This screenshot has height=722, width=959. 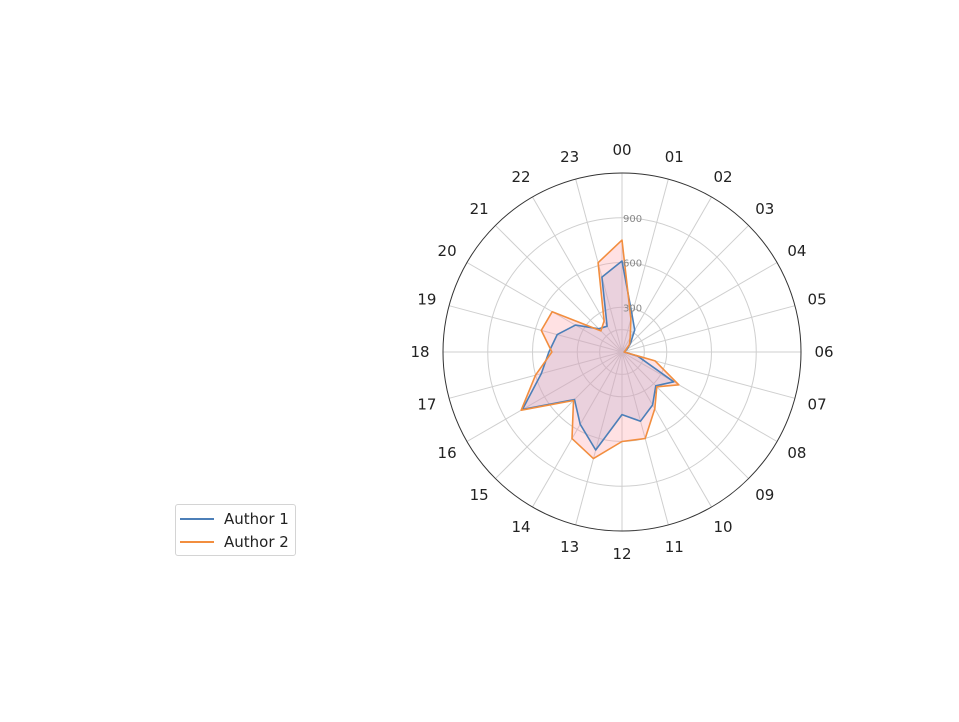 I want to click on chart-legend: Author 1 Author 2, so click(x=235, y=530).